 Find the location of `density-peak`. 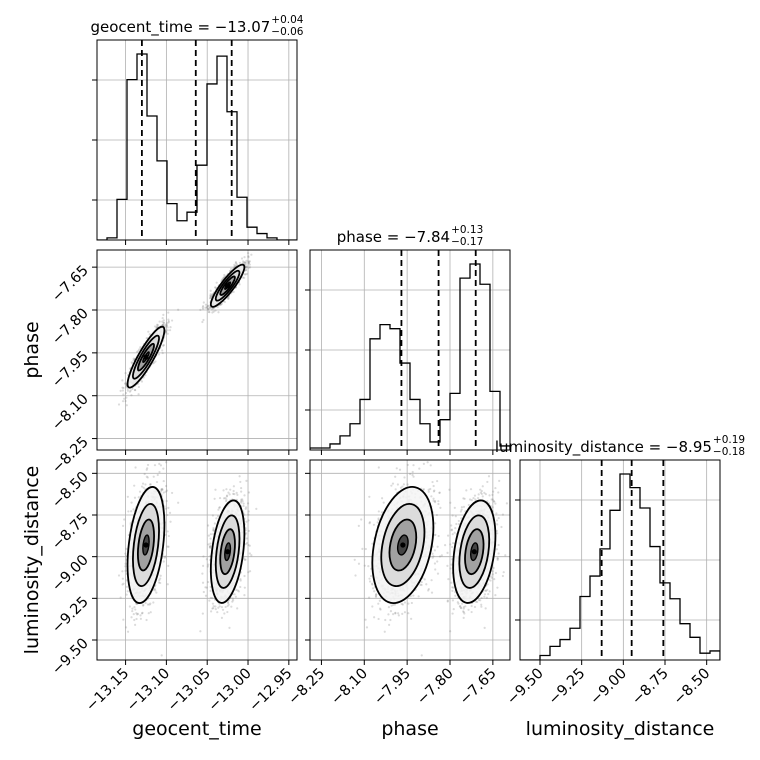

density-peak is located at coordinates (228, 286).